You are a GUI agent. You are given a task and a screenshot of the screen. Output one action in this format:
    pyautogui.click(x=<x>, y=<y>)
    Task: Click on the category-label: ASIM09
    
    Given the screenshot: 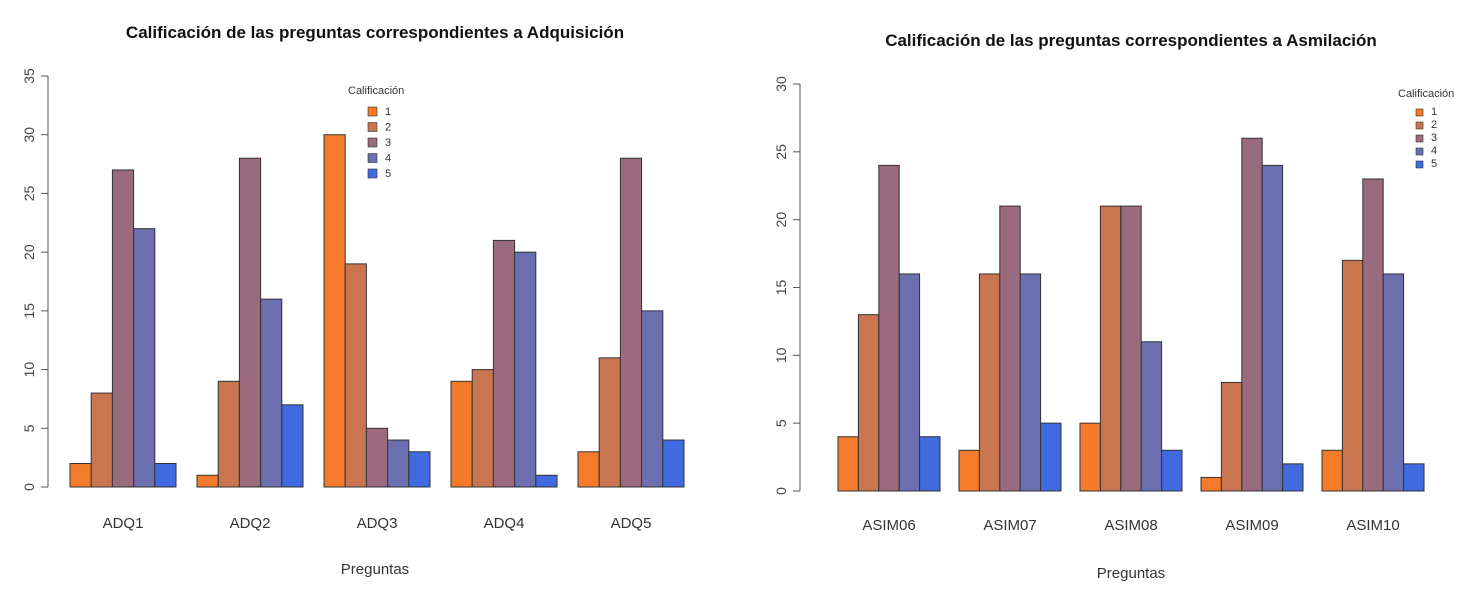 What is the action you would take?
    pyautogui.click(x=1251, y=525)
    